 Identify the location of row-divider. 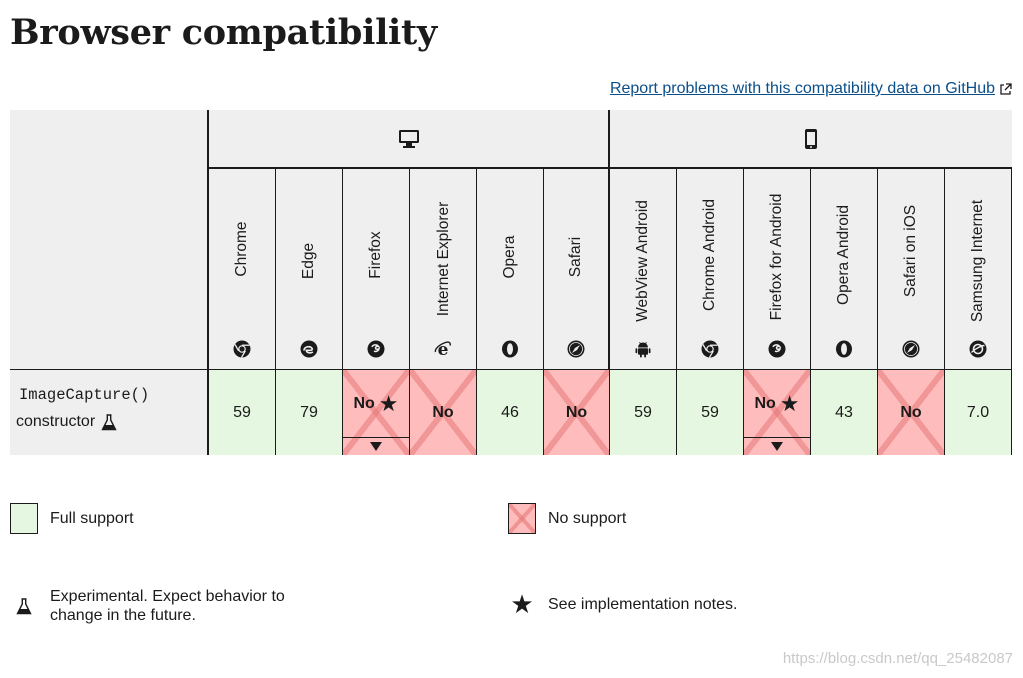
(511, 369).